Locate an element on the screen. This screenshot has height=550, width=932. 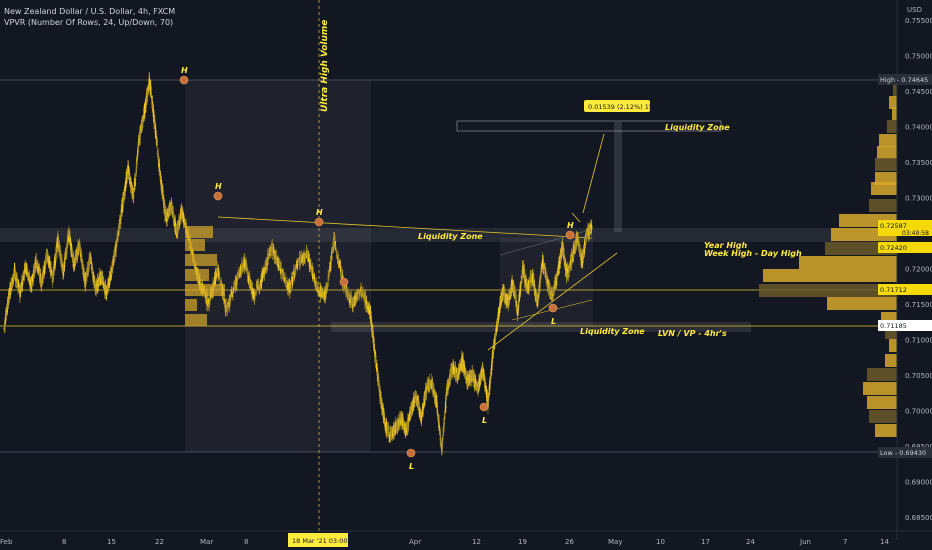
indicator-title: VPVR (Number Of Rows, 24, Up/Down, 70) is located at coordinates (89, 22).